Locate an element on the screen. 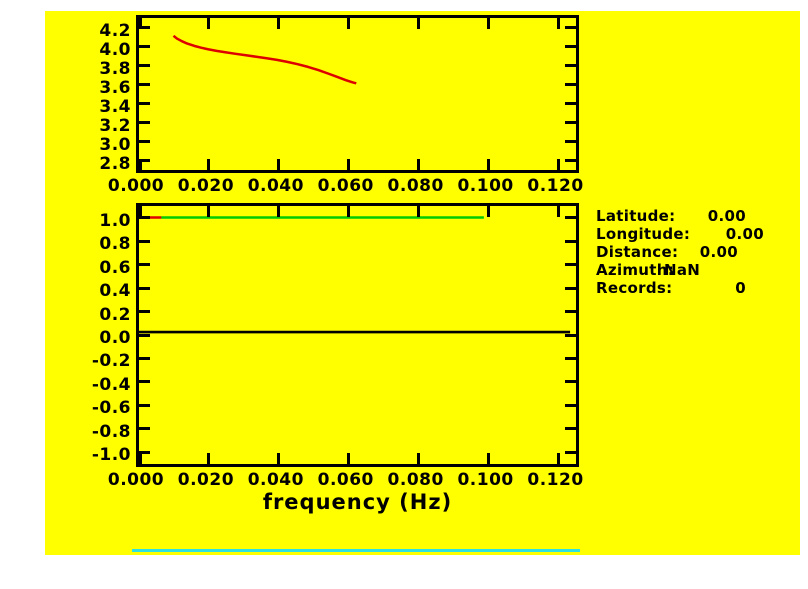 This screenshot has height=589, width=808. series-phase velocity is located at coordinates (264, 59).